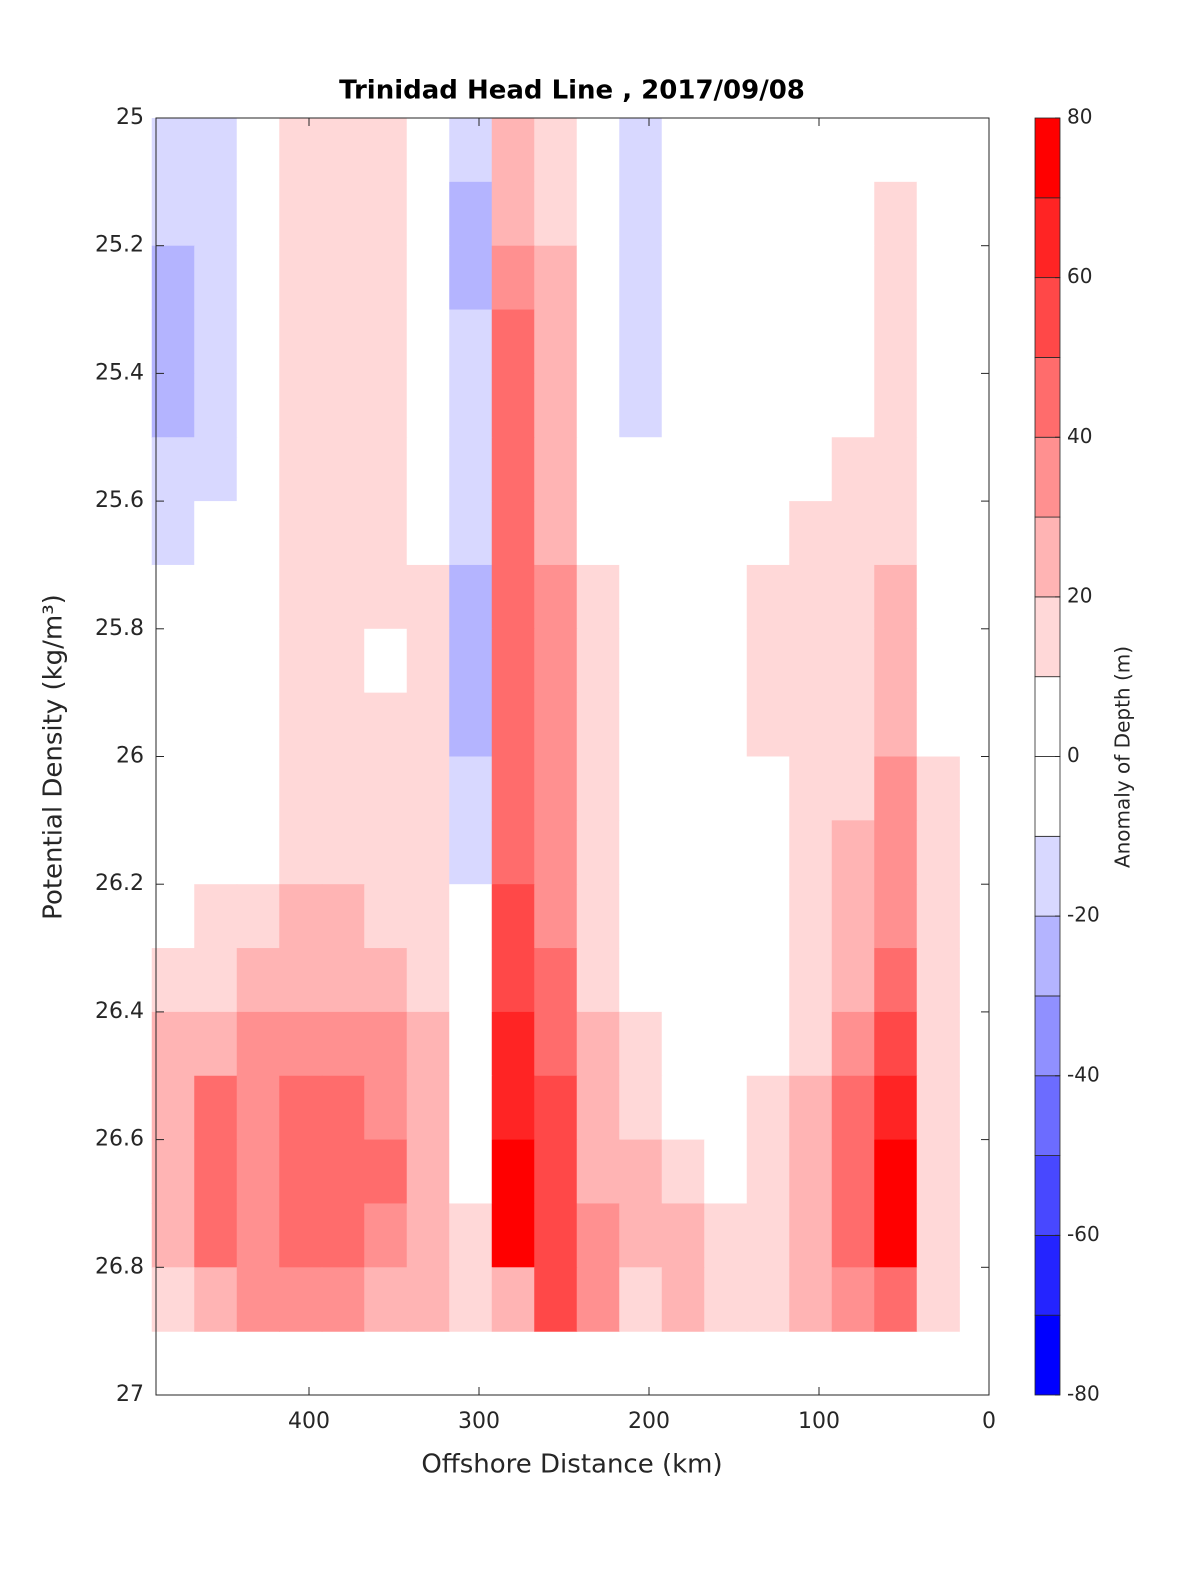  I want to click on y-tick-label: 25, so click(130, 117).